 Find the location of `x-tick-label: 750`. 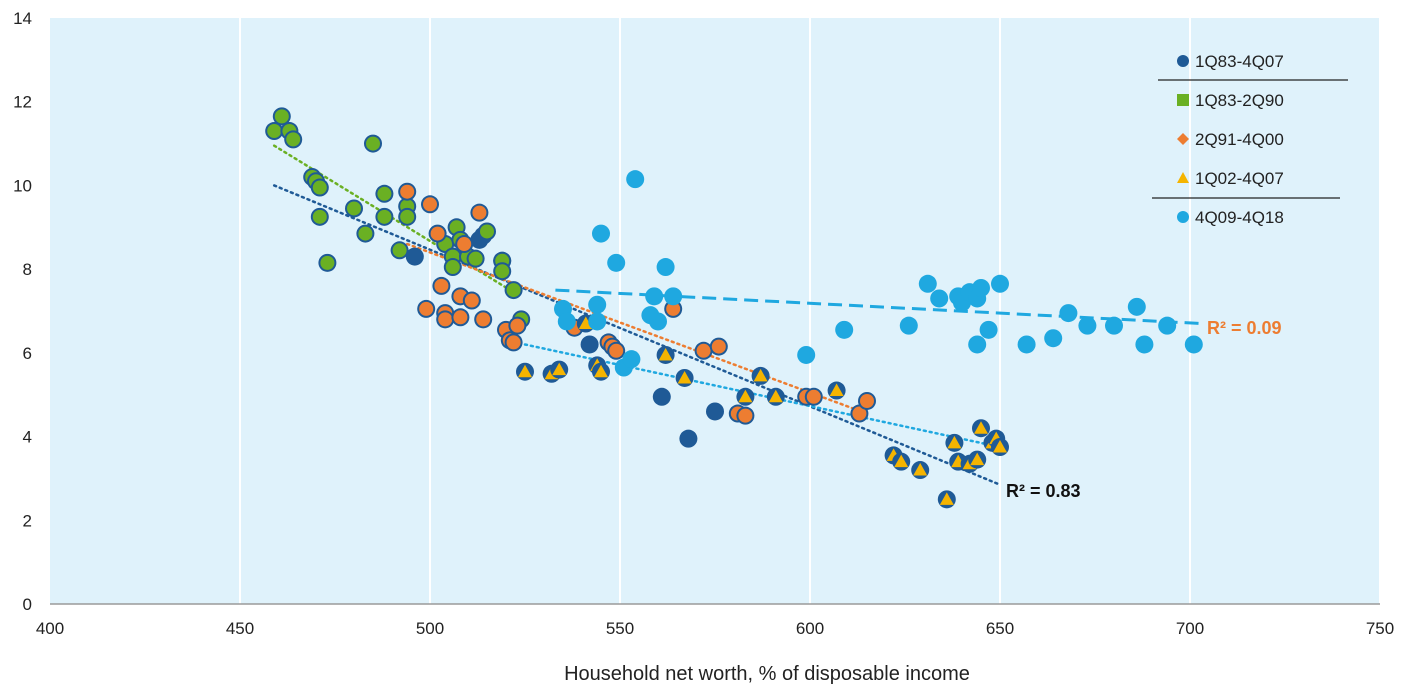

x-tick-label: 750 is located at coordinates (1380, 628).